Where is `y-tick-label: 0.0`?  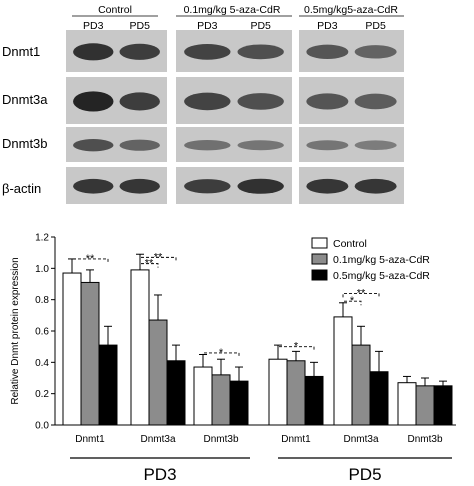
y-tick-label: 0.0 is located at coordinates (42, 426).